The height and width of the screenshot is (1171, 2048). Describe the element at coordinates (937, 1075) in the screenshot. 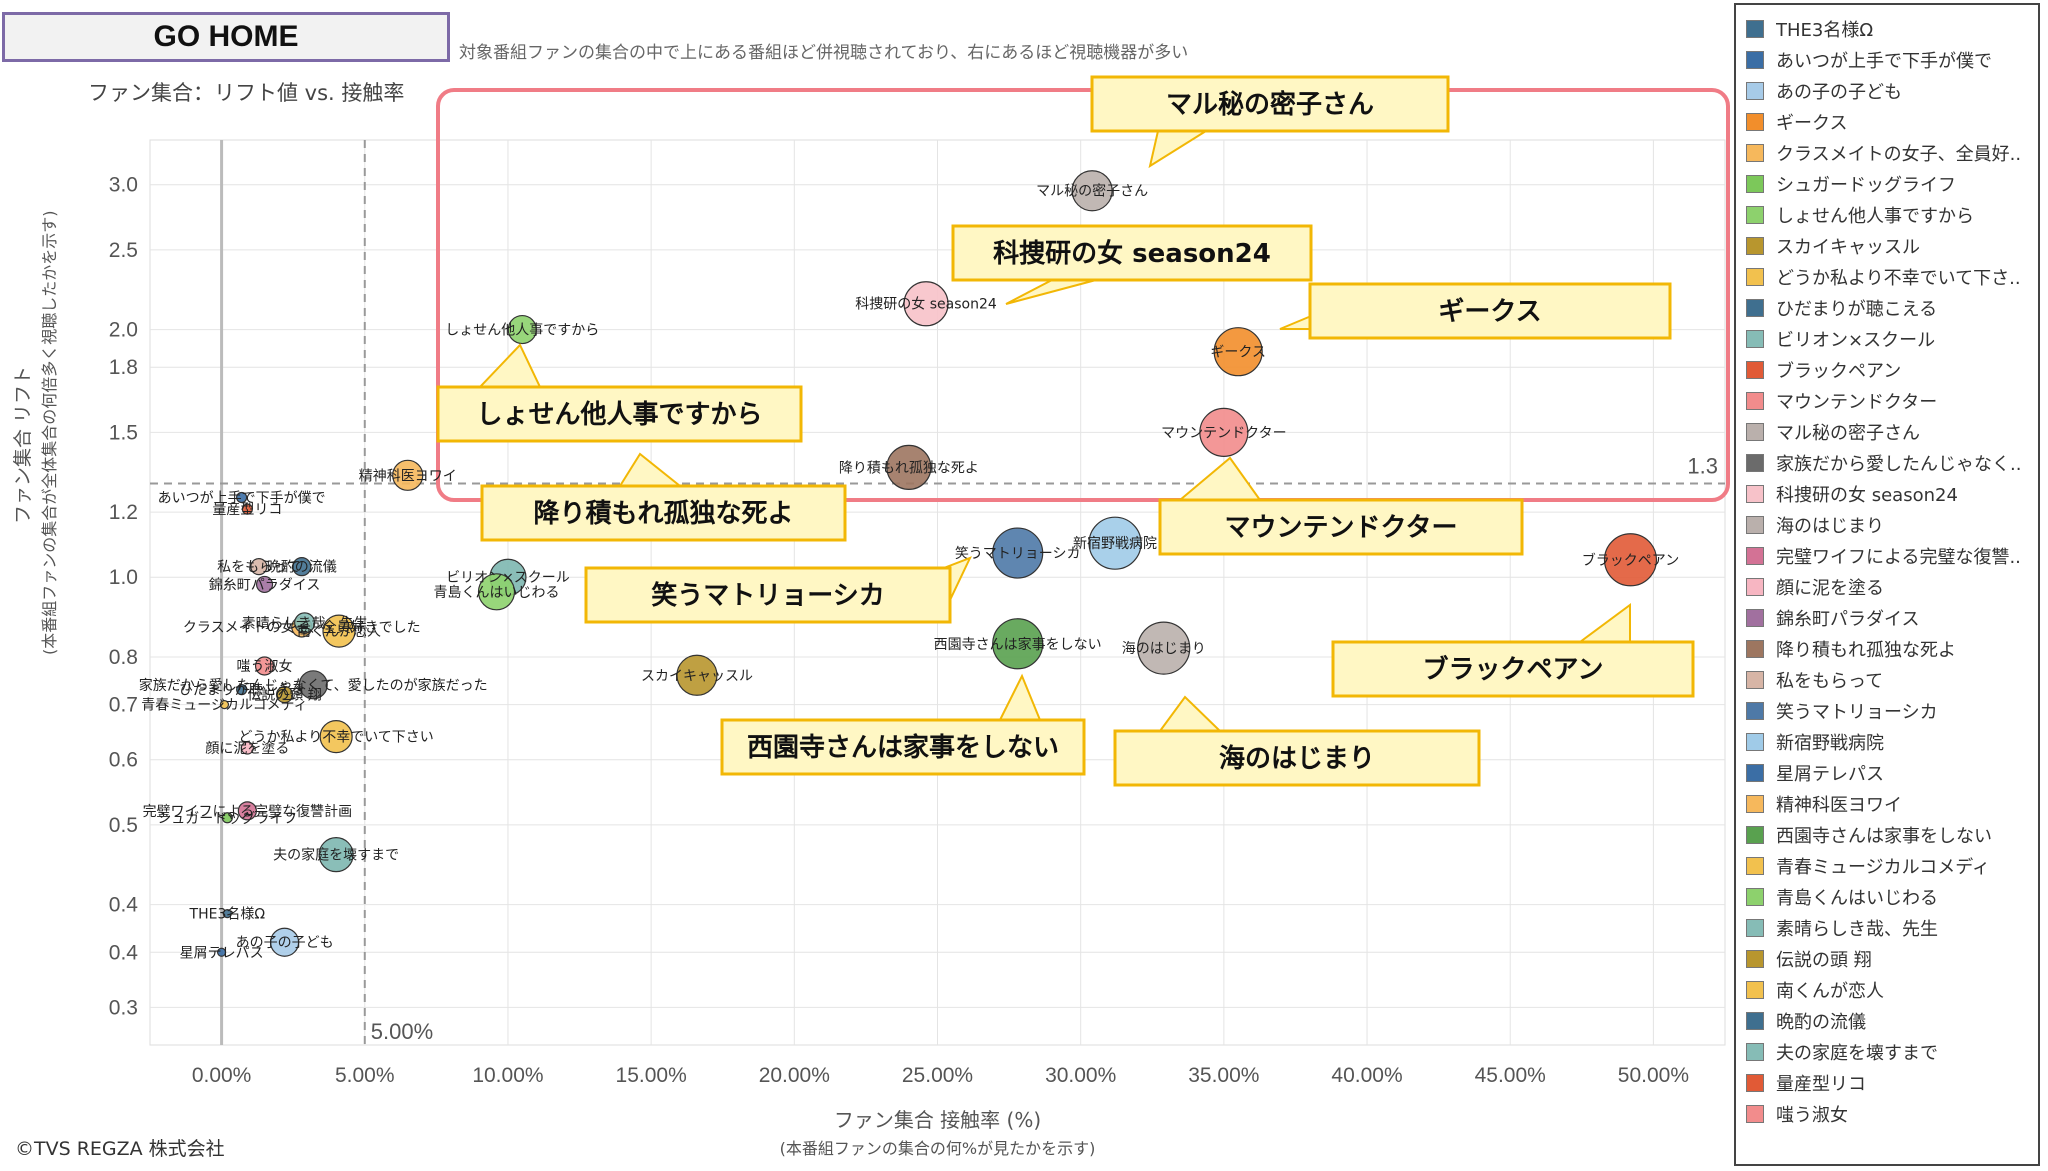

I see `x-tick-label: 25.00%` at that location.